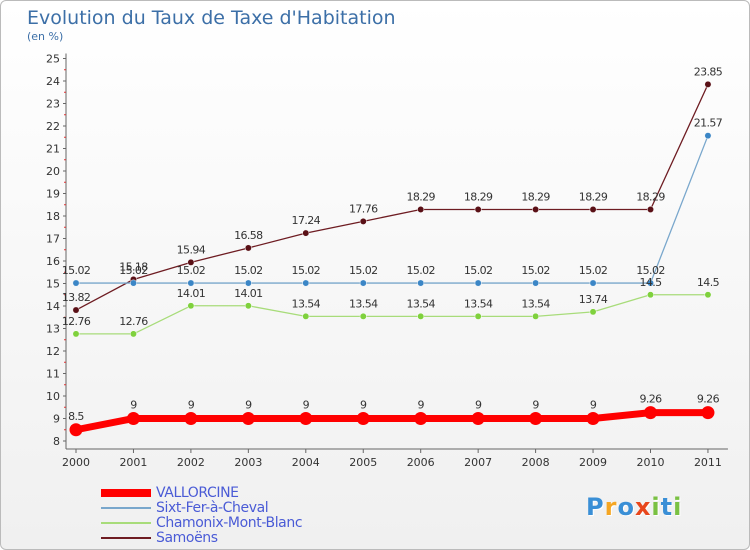 The image size is (750, 550). What do you see at coordinates (191, 249) in the screenshot?
I see `data-label: 15.94` at bounding box center [191, 249].